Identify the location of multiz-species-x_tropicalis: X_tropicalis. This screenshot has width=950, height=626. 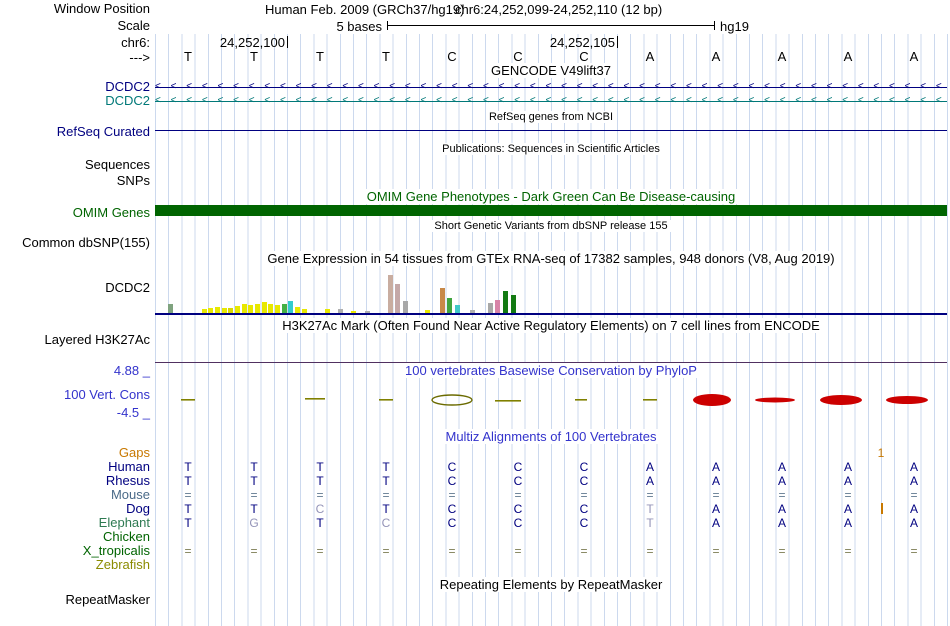
(116, 550).